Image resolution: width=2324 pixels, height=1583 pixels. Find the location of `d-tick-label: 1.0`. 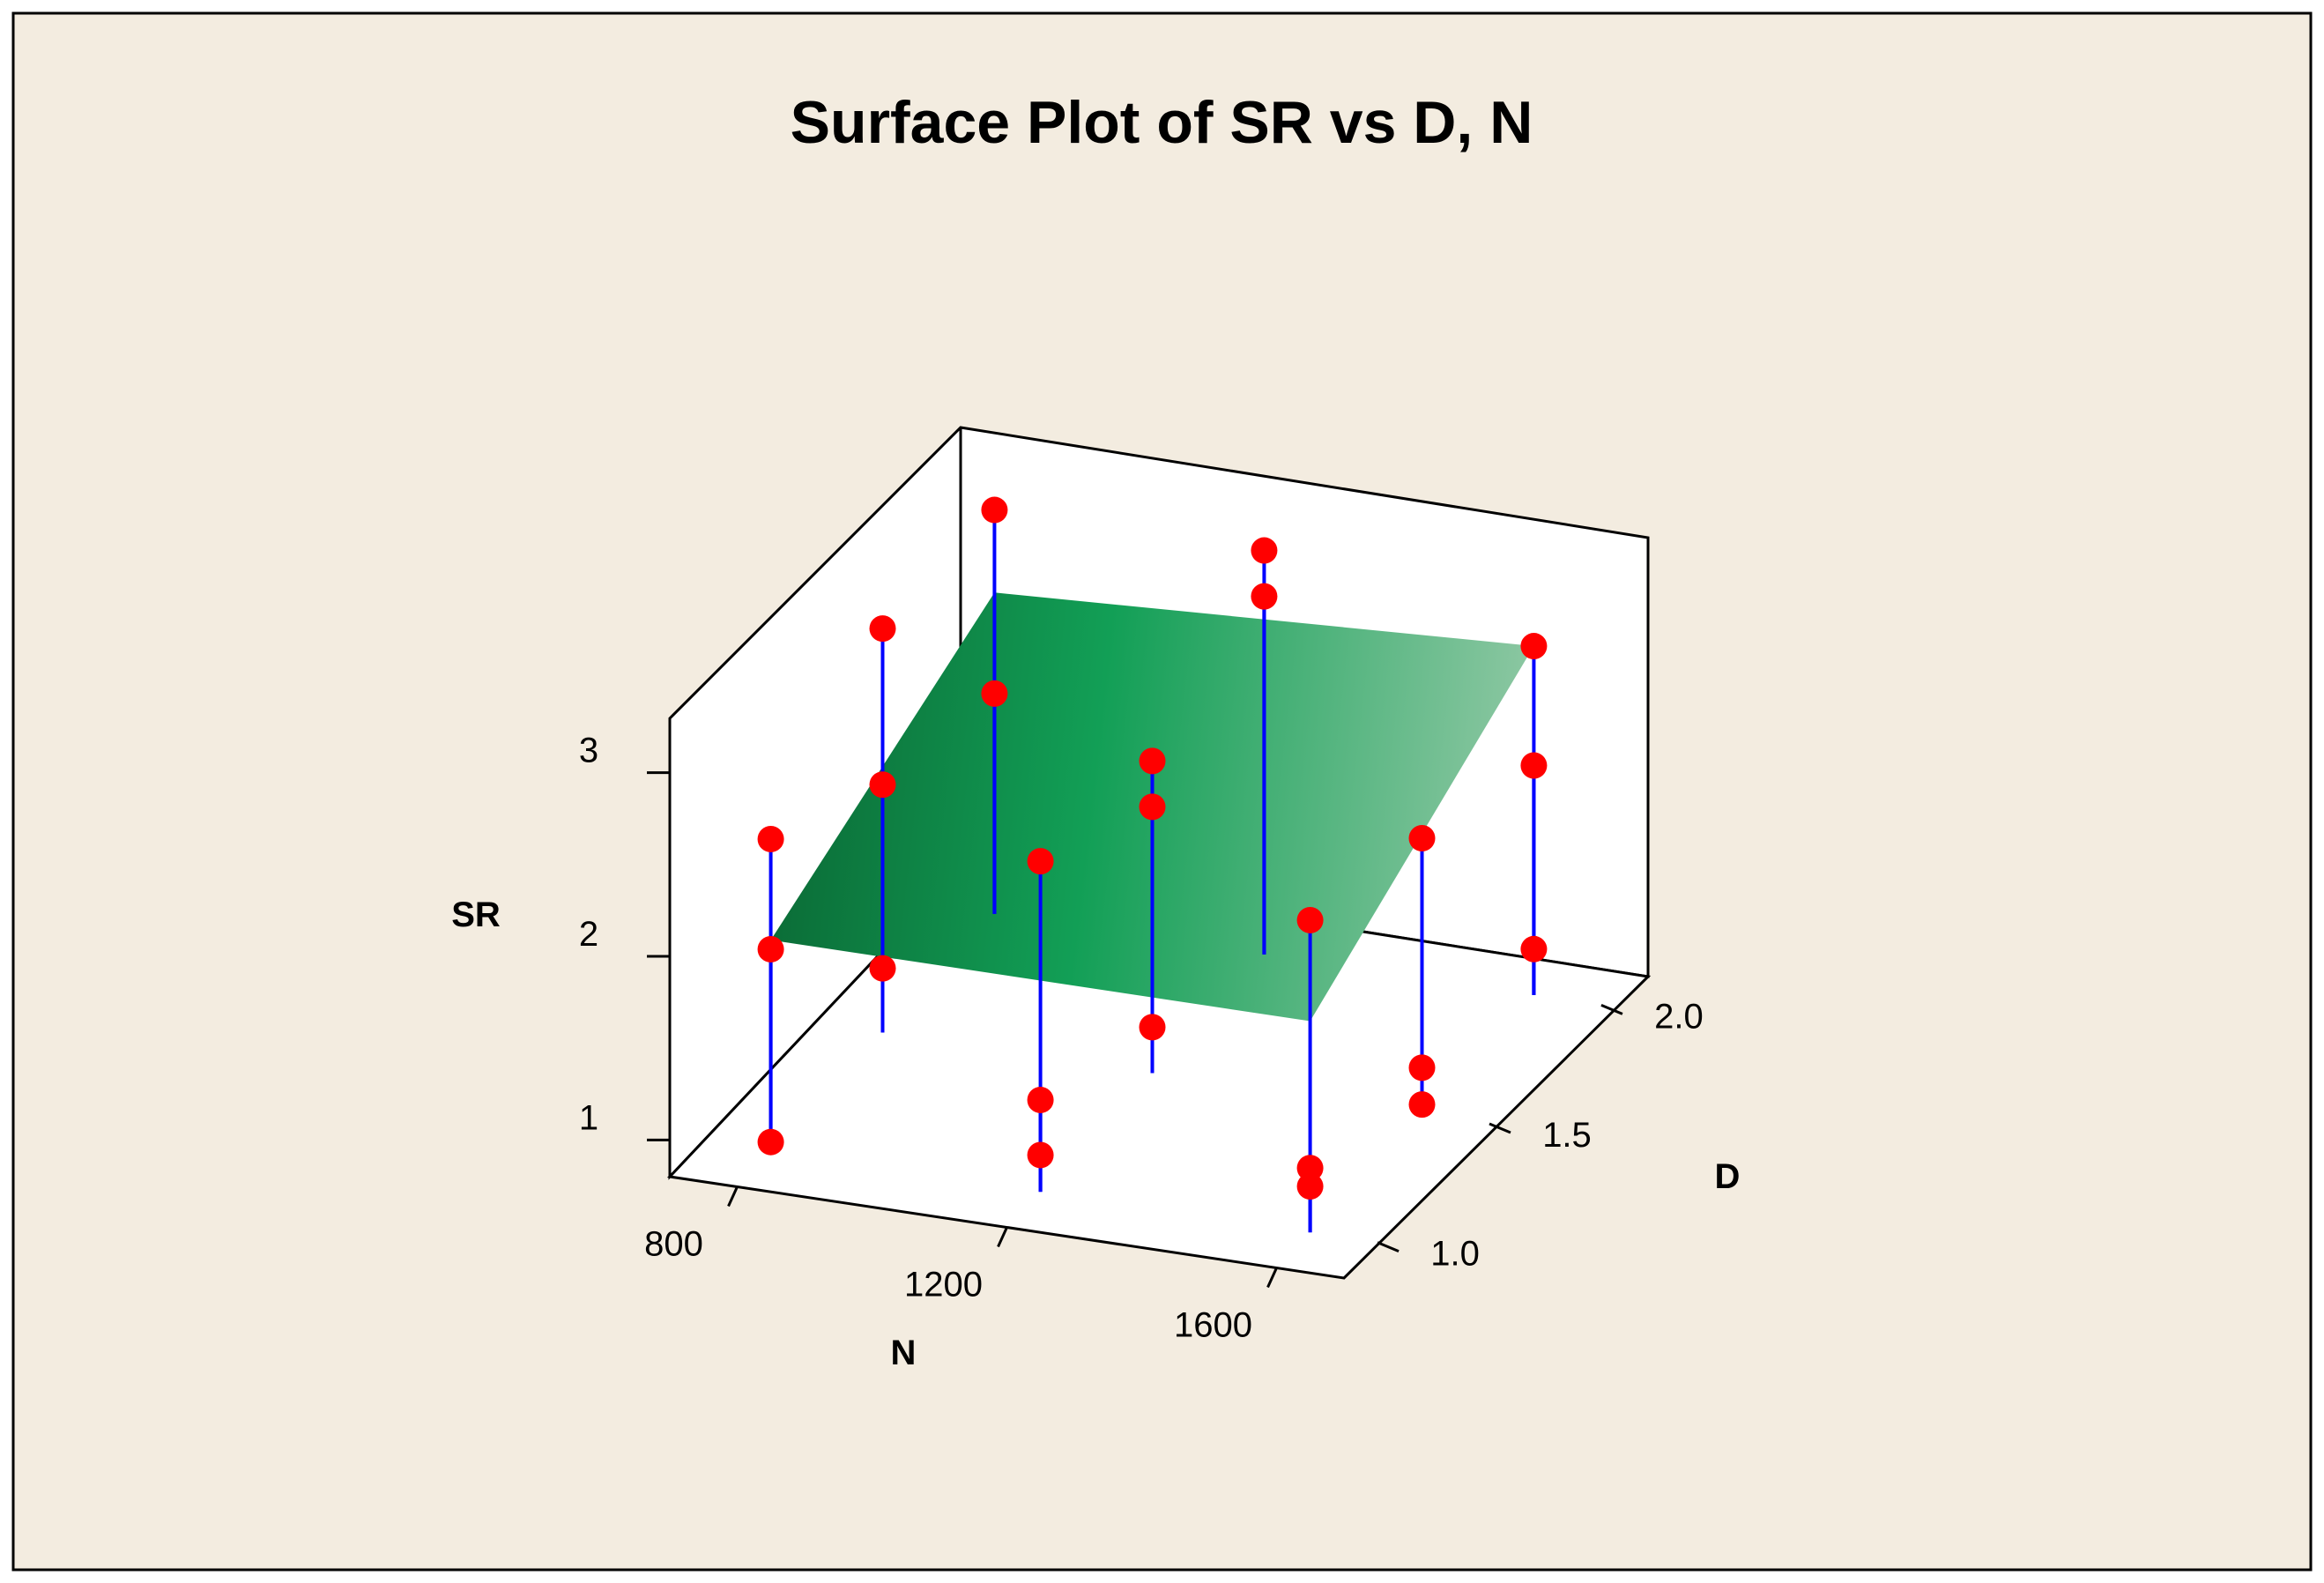

d-tick-label: 1.0 is located at coordinates (1455, 1254).